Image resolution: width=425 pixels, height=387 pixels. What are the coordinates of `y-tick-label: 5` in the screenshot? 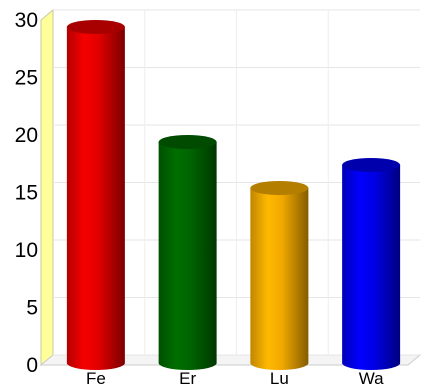 It's located at (32, 308).